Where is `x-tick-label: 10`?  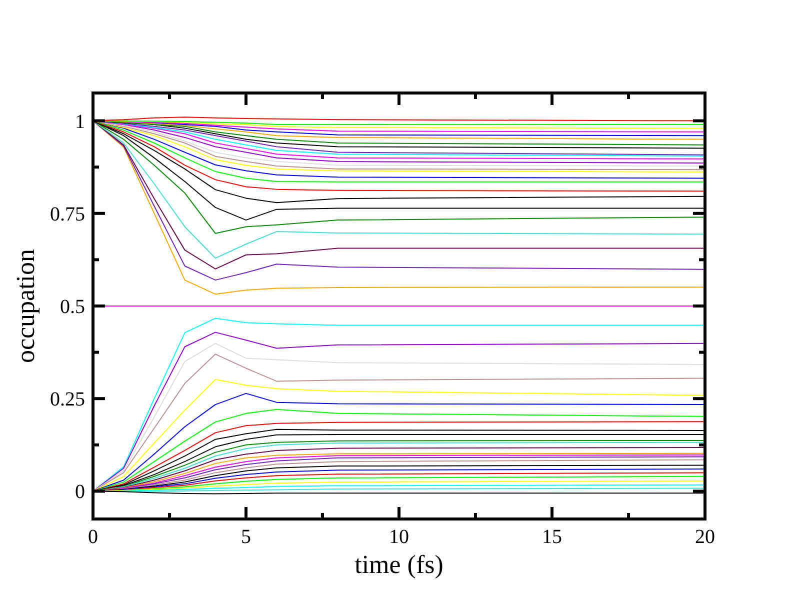 x-tick-label: 10 is located at coordinates (399, 537).